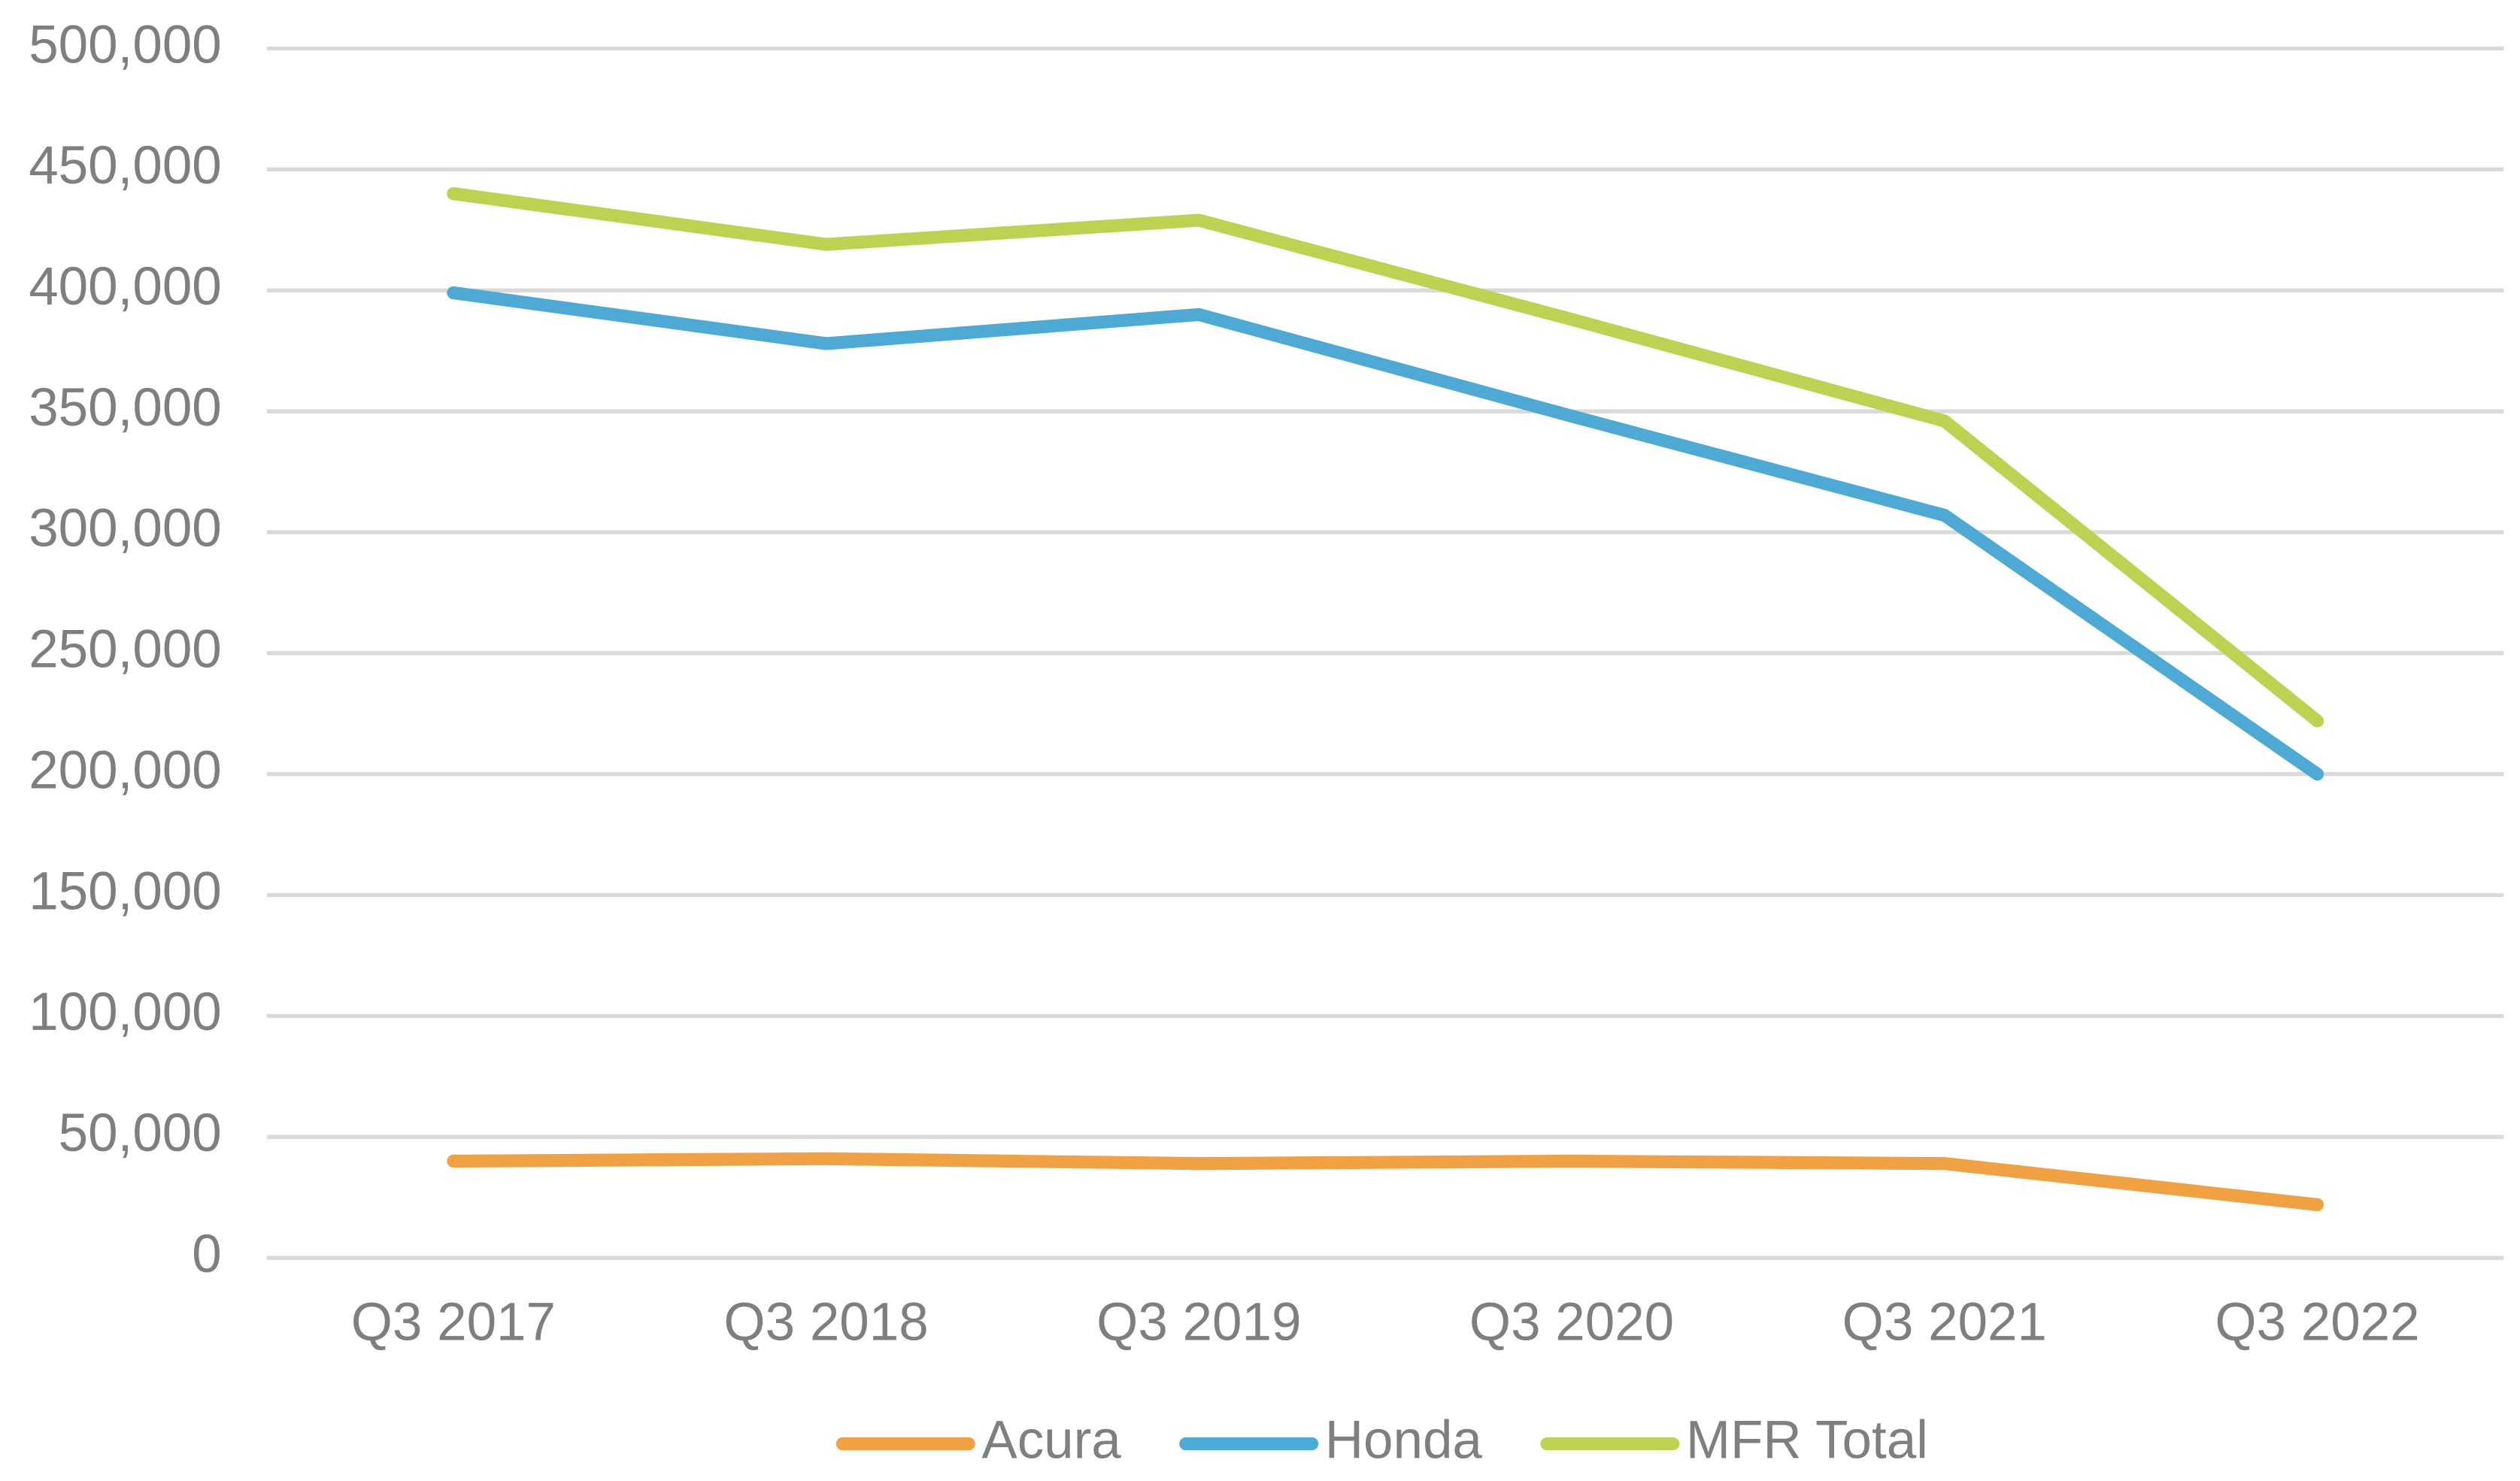  I want to click on y-tick-label: 350,000, so click(125, 408).